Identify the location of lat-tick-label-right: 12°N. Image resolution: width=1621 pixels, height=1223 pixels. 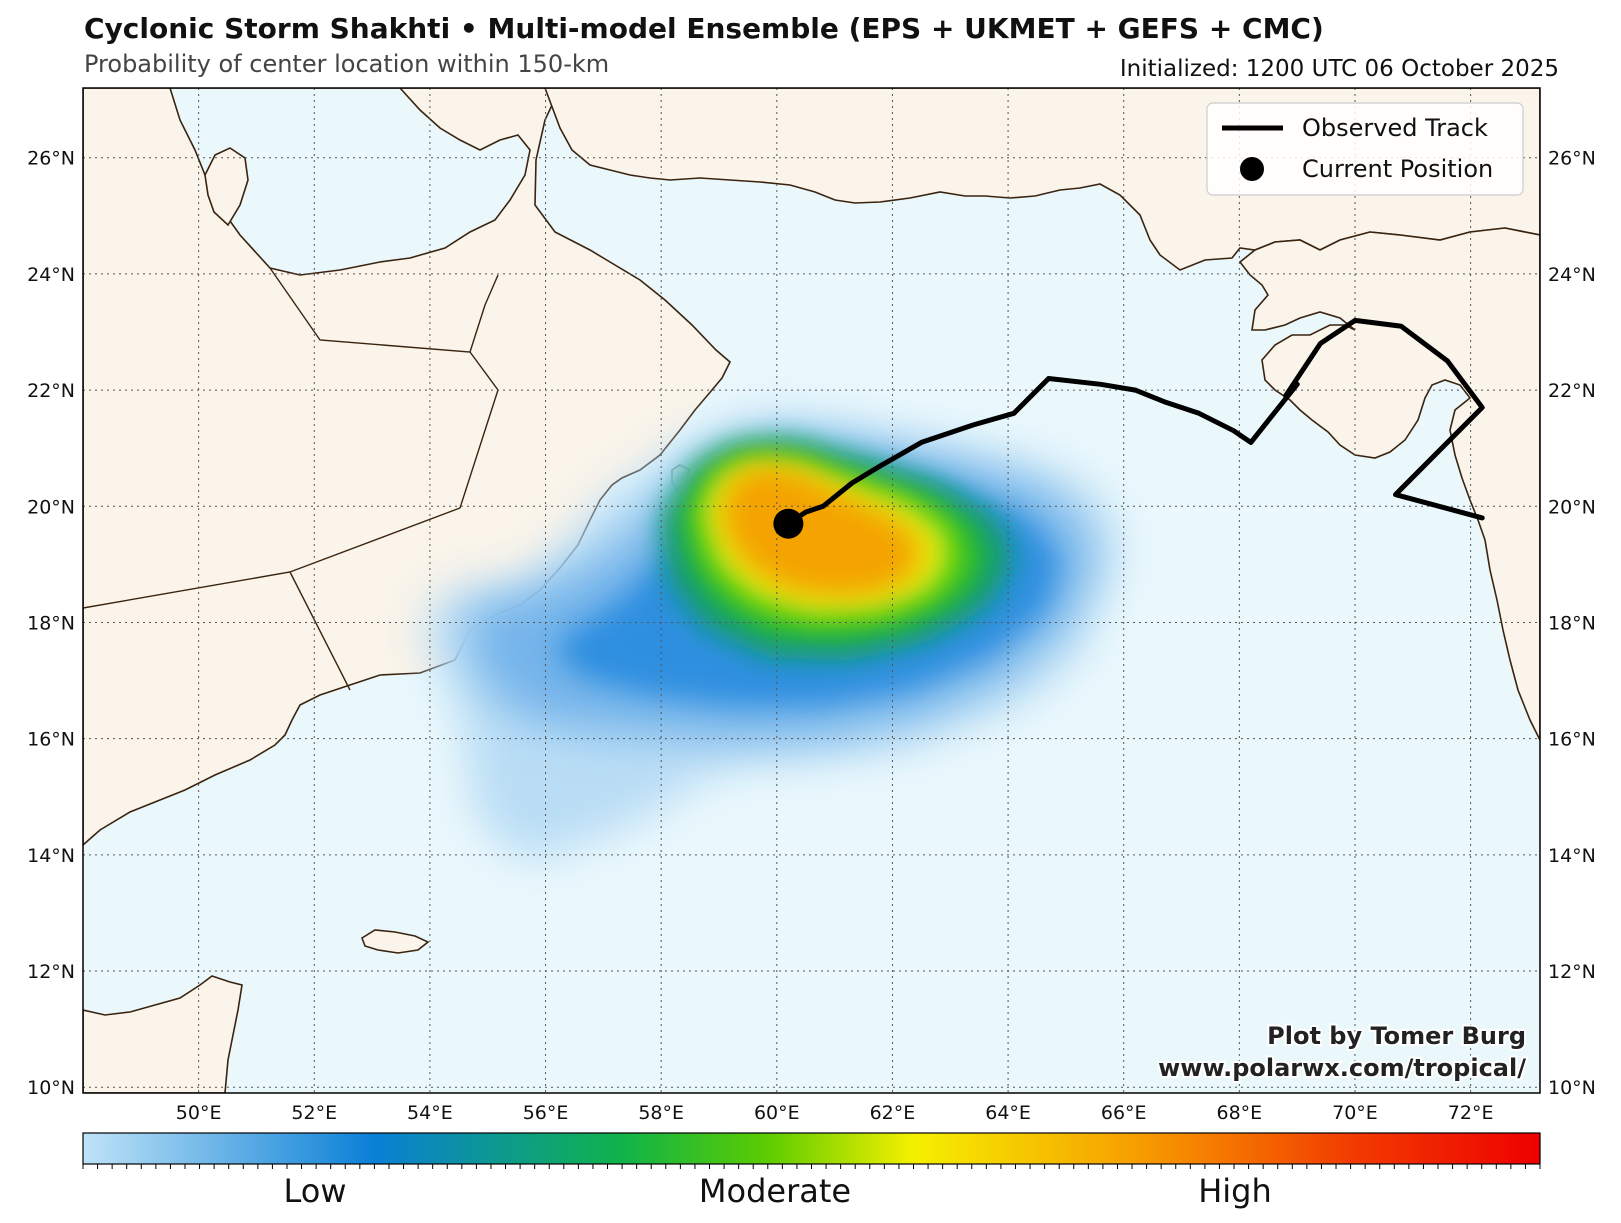
(1572, 972).